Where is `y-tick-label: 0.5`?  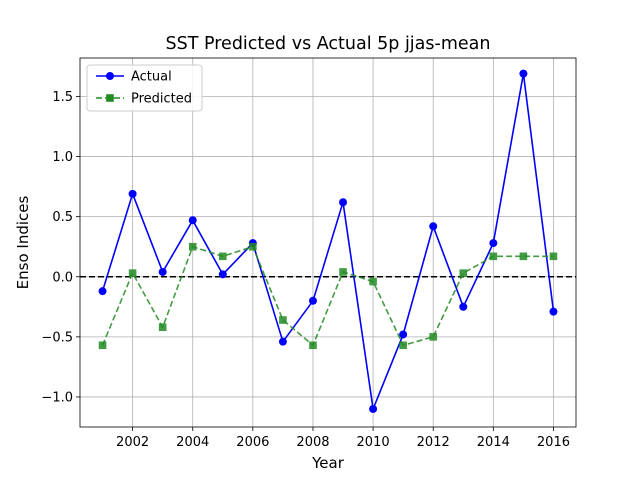 y-tick-label: 0.5 is located at coordinates (62, 217).